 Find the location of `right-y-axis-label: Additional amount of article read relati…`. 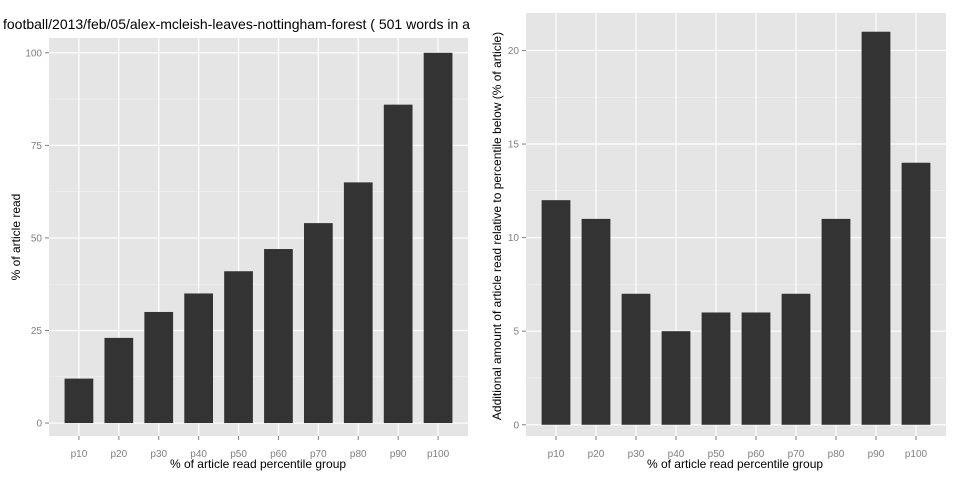

right-y-axis-label: Additional amount of article read relati… is located at coordinates (497, 226).